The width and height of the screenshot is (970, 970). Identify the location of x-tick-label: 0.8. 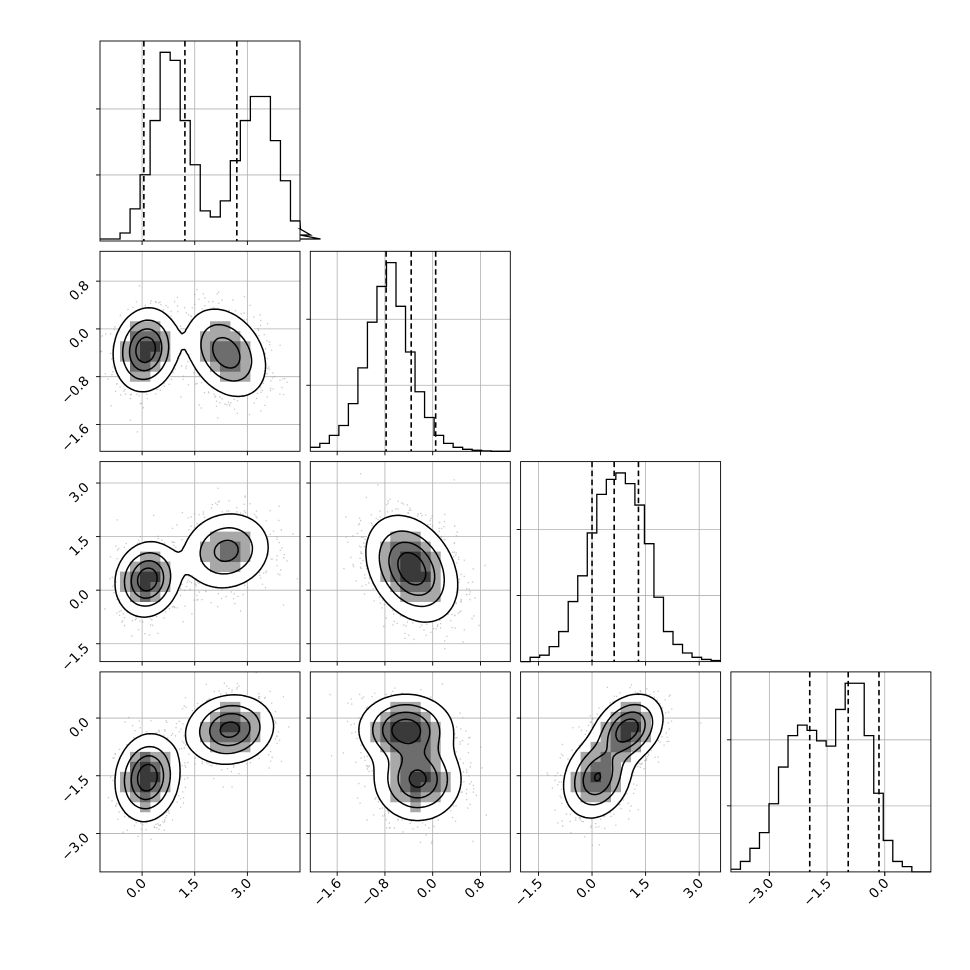
(475, 888).